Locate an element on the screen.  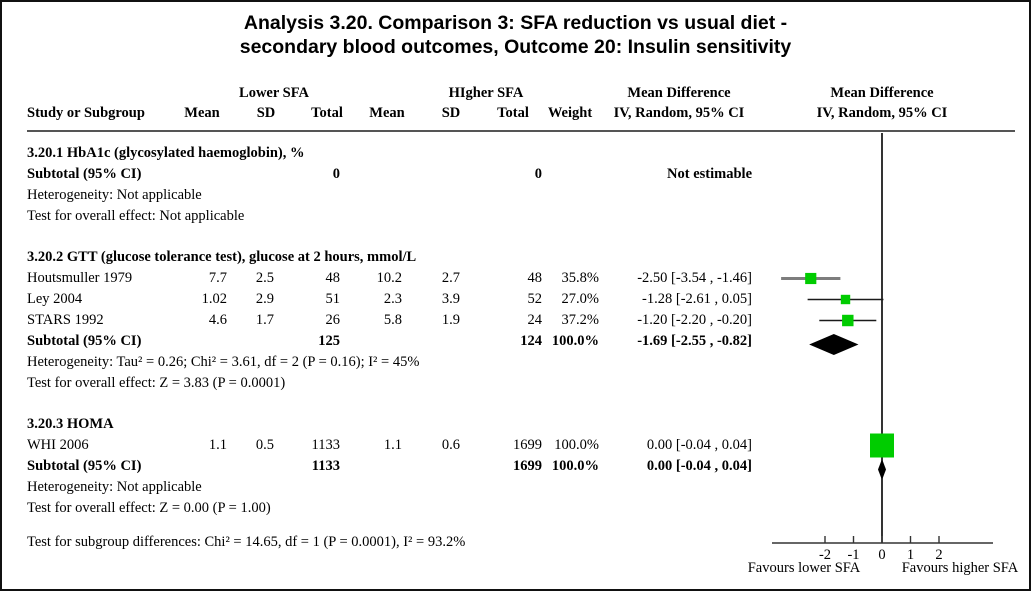
study-row-sd2: 3.9 is located at coordinates (450, 299).